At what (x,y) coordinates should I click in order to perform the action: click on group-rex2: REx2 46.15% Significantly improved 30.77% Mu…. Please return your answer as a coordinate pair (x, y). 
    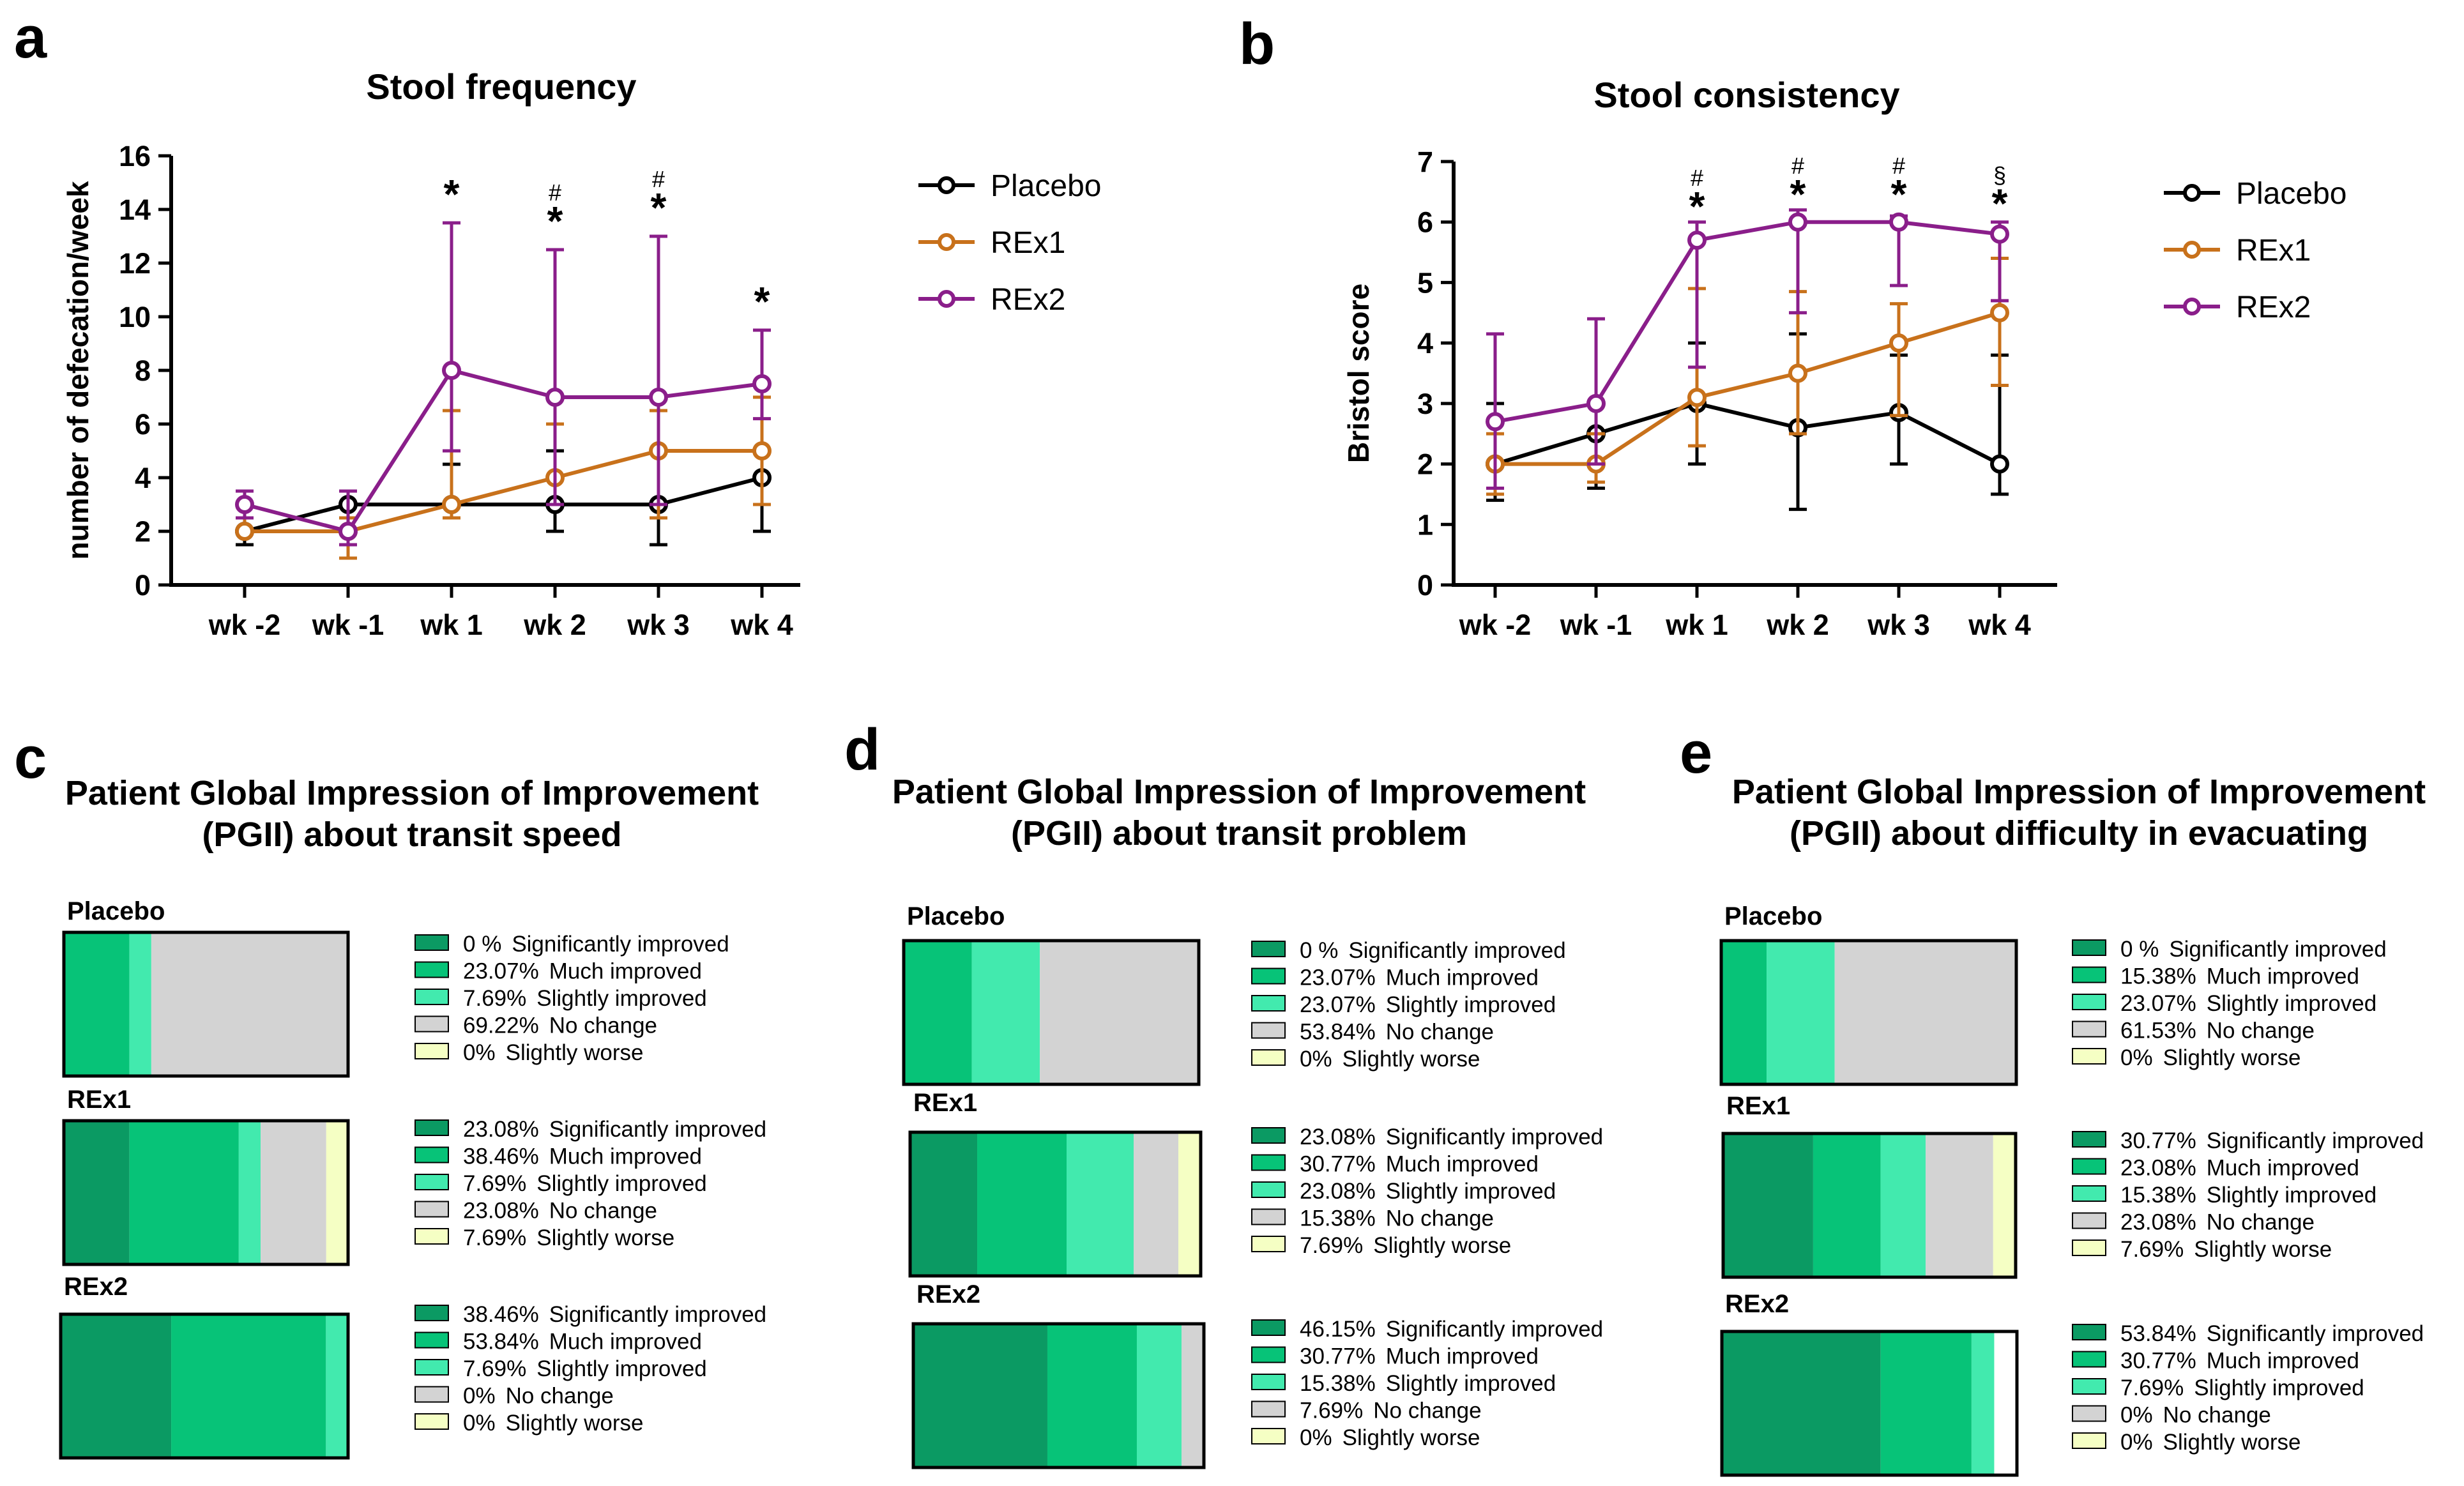
    Looking at the image, I should click on (1257, 1374).